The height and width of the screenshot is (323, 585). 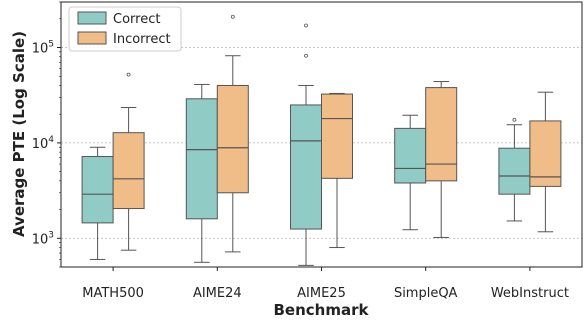 I want to click on box-incorrect-aime24, so click(x=232, y=133).